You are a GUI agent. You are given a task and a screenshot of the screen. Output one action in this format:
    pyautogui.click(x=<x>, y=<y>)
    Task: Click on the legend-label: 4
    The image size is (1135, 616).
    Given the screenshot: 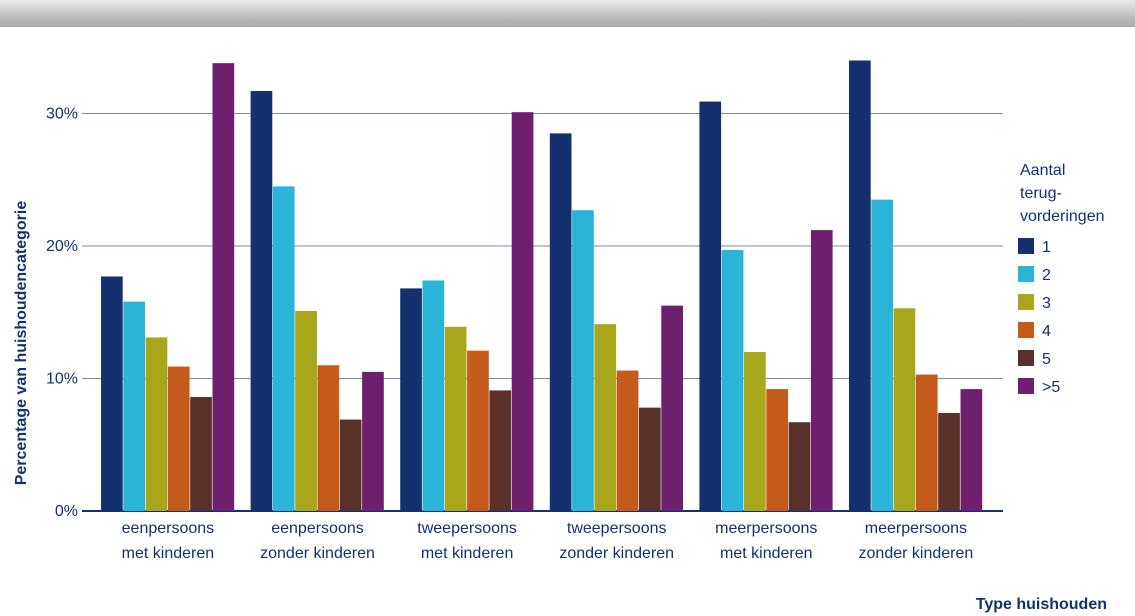 What is the action you would take?
    pyautogui.click(x=1046, y=331)
    